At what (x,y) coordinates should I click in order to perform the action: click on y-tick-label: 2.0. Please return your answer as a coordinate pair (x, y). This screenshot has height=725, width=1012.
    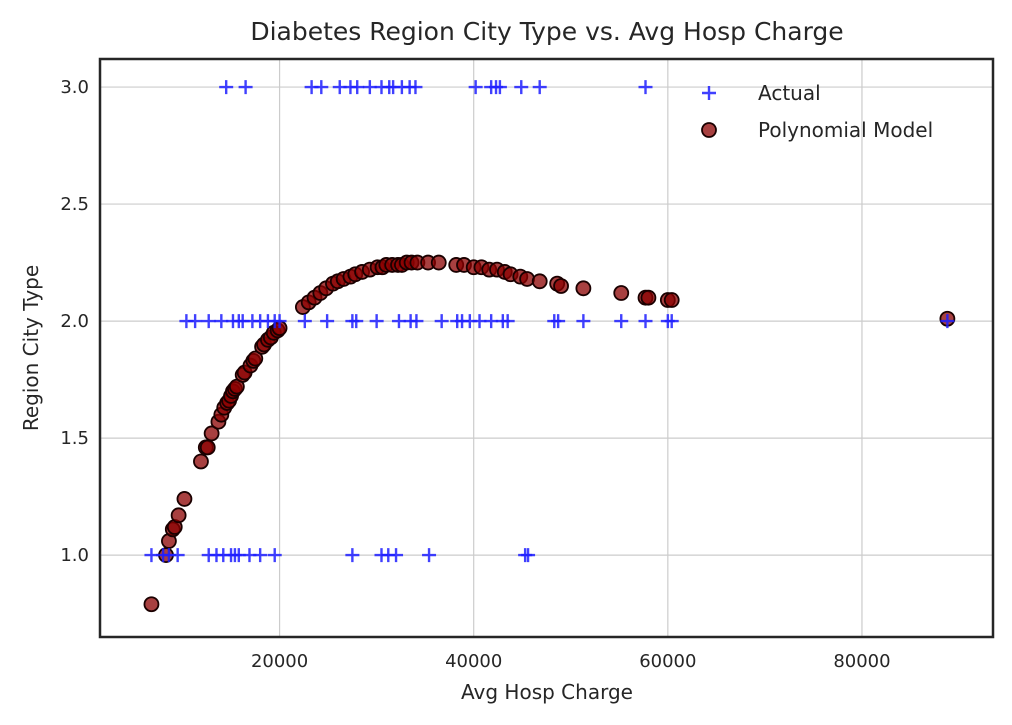
    Looking at the image, I should click on (74, 321).